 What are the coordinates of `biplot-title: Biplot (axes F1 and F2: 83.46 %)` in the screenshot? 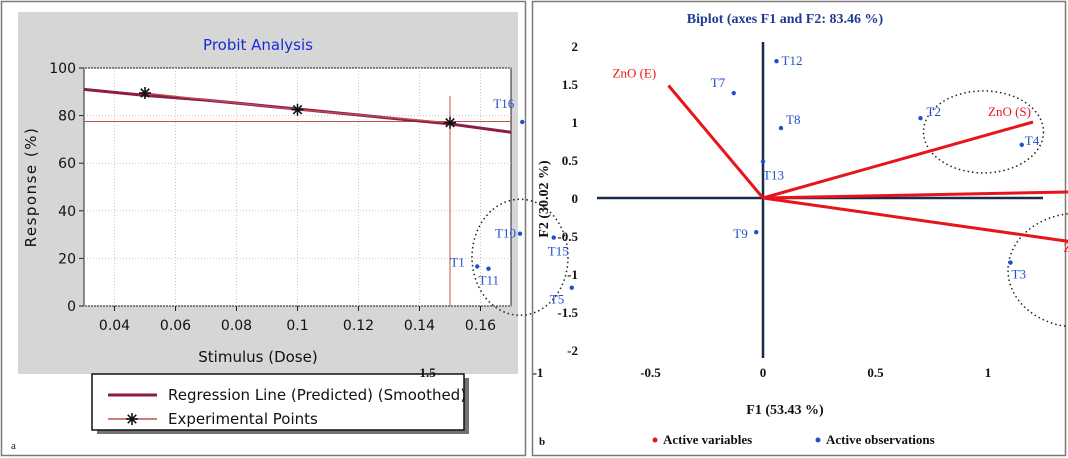 It's located at (785, 19).